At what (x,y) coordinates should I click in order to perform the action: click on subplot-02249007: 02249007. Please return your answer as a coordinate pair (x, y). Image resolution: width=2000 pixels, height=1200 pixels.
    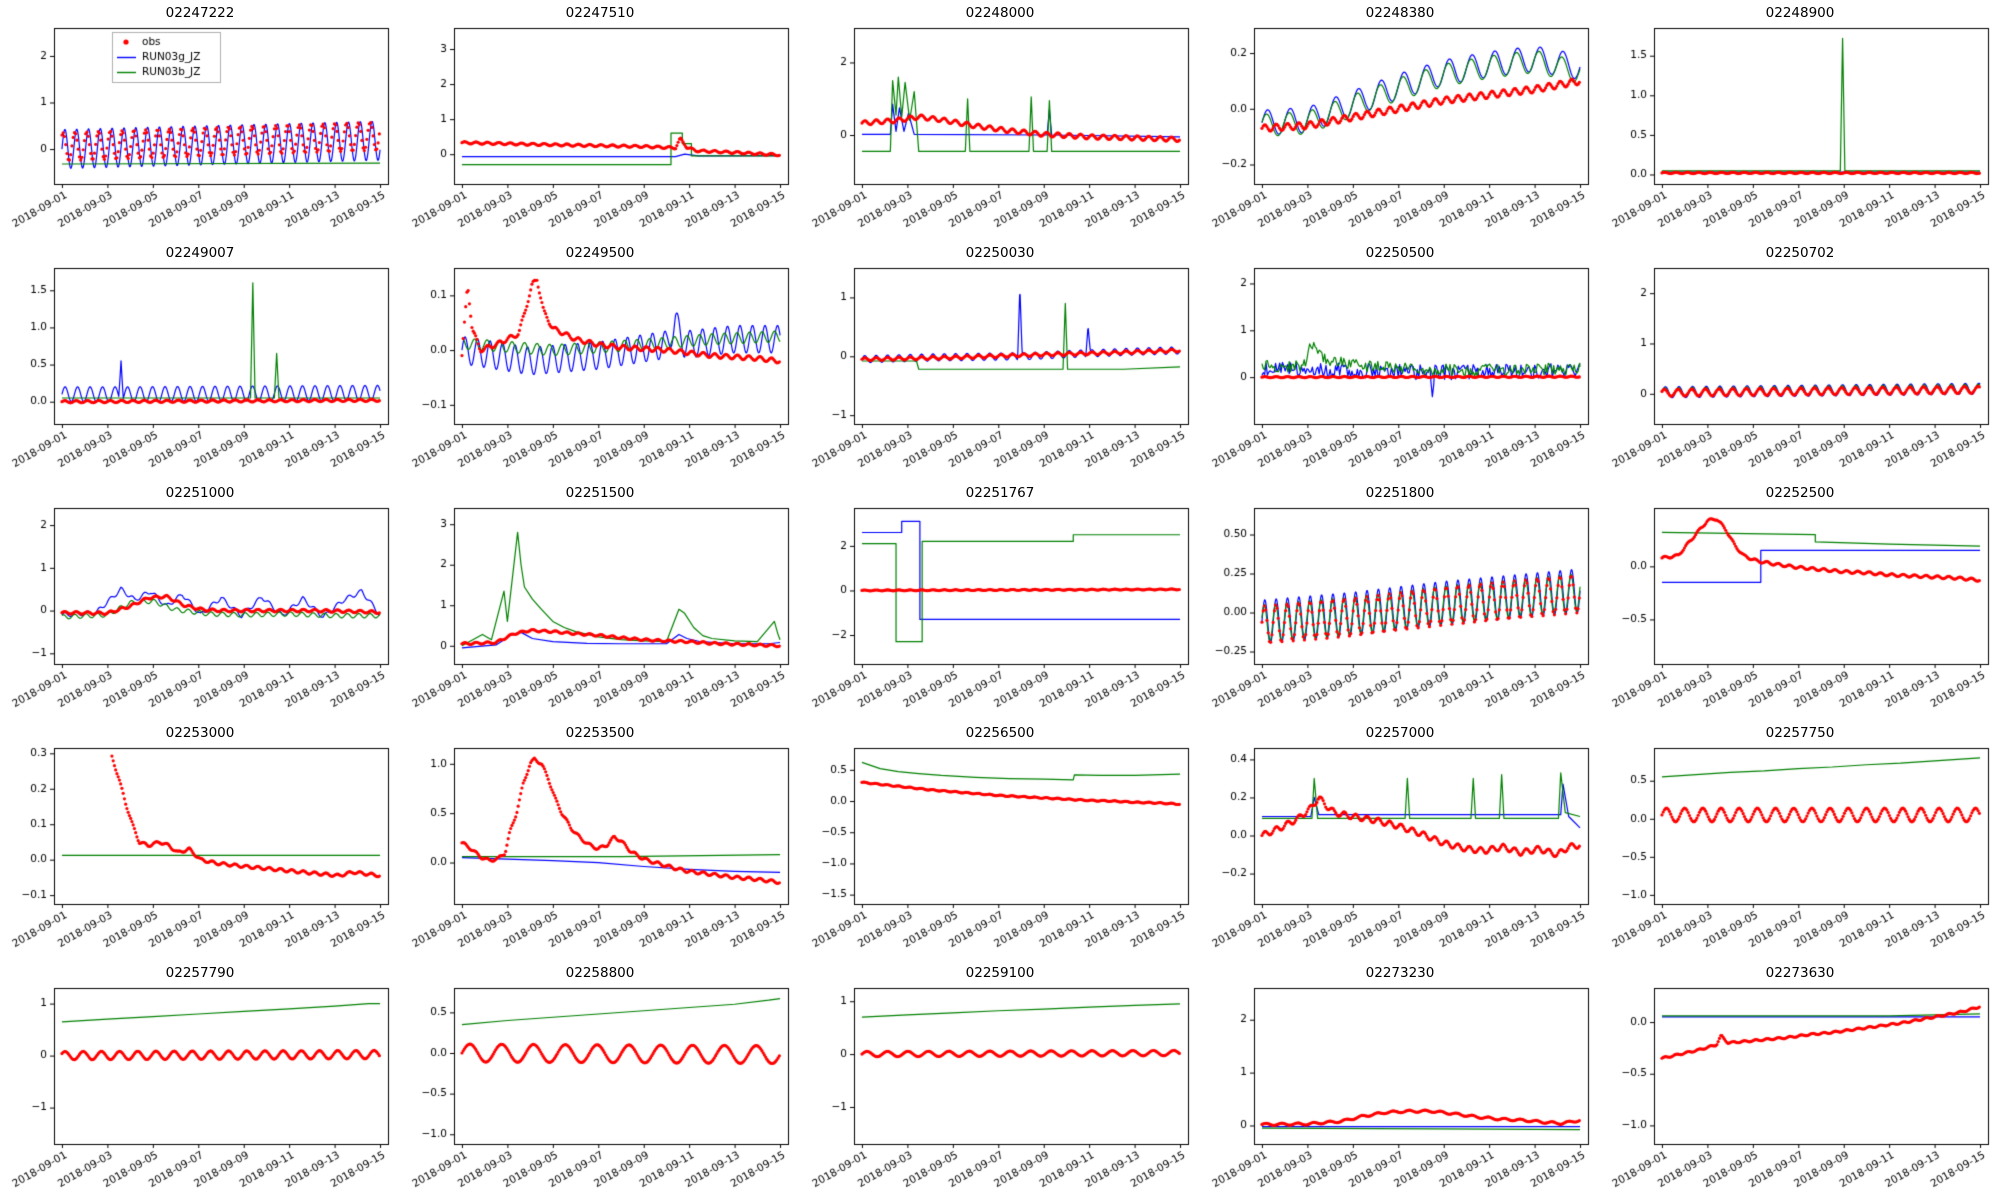
    Looking at the image, I should click on (200, 360).